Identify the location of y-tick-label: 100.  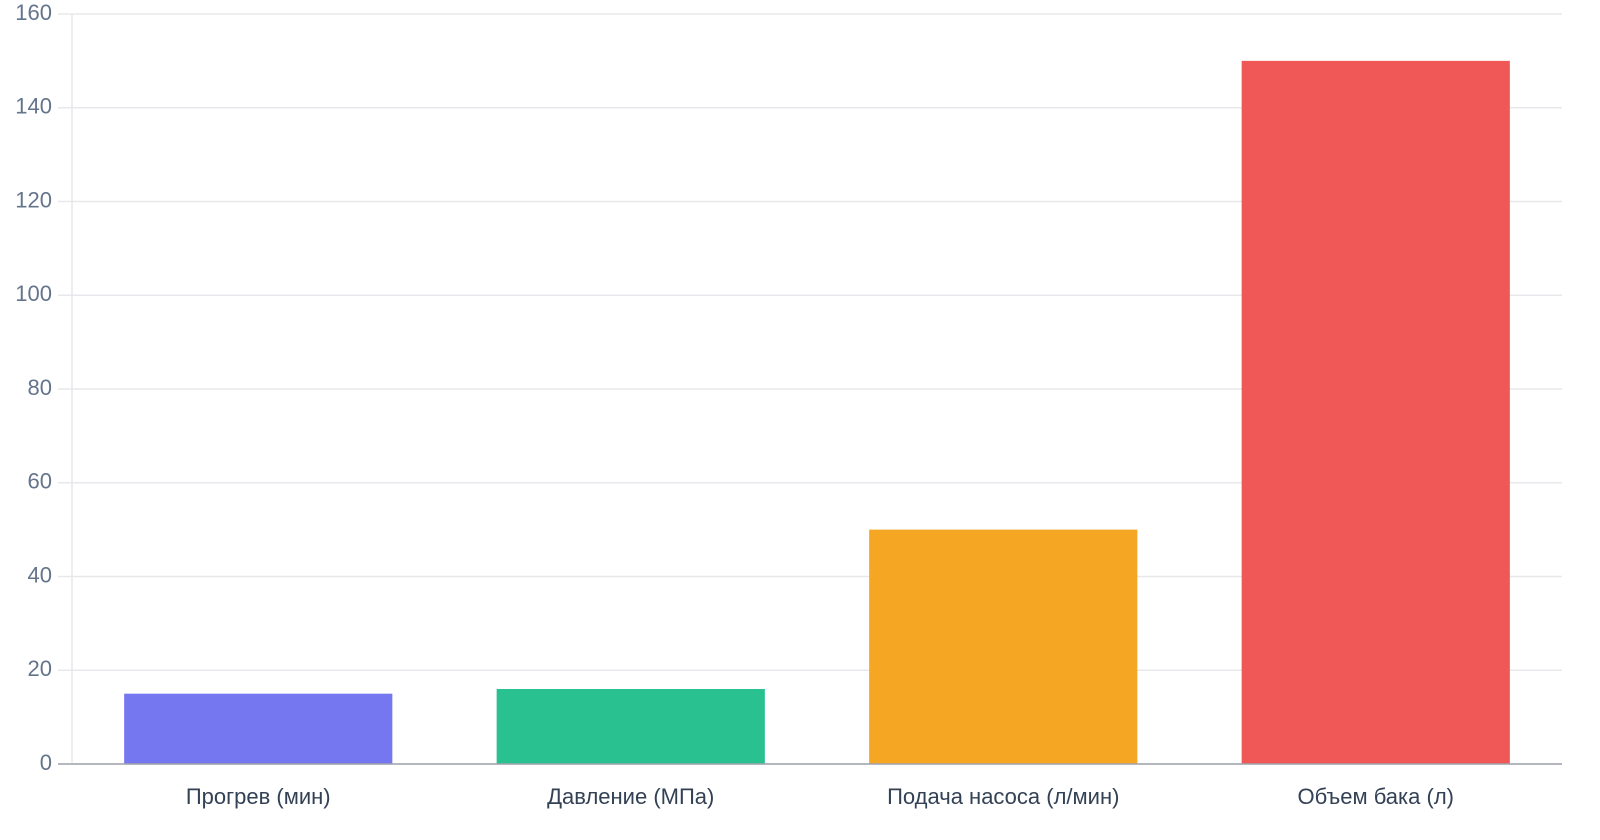
(33, 293).